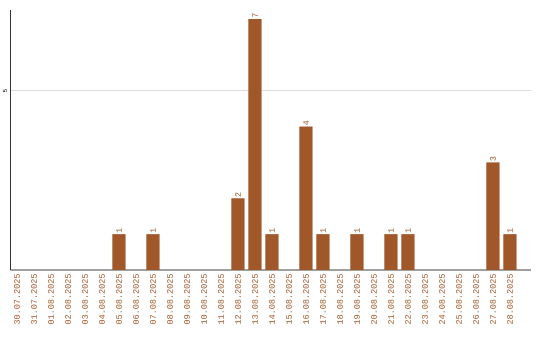 The height and width of the screenshot is (340, 540). What do you see at coordinates (34, 299) in the screenshot?
I see `x-tick-label: 31.07.2025` at bounding box center [34, 299].